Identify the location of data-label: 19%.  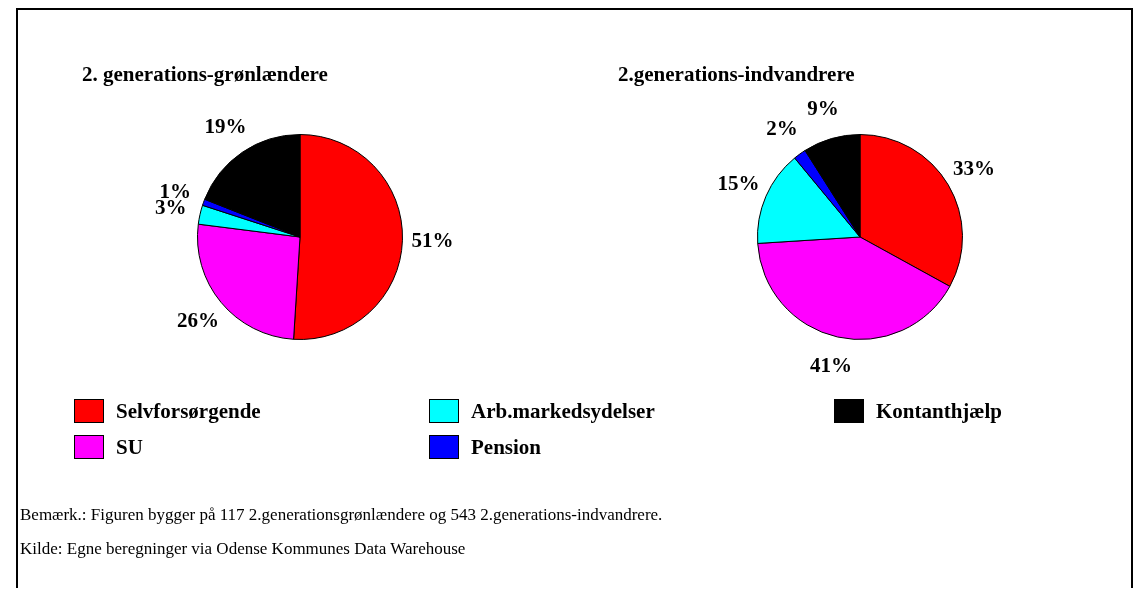
(225, 125).